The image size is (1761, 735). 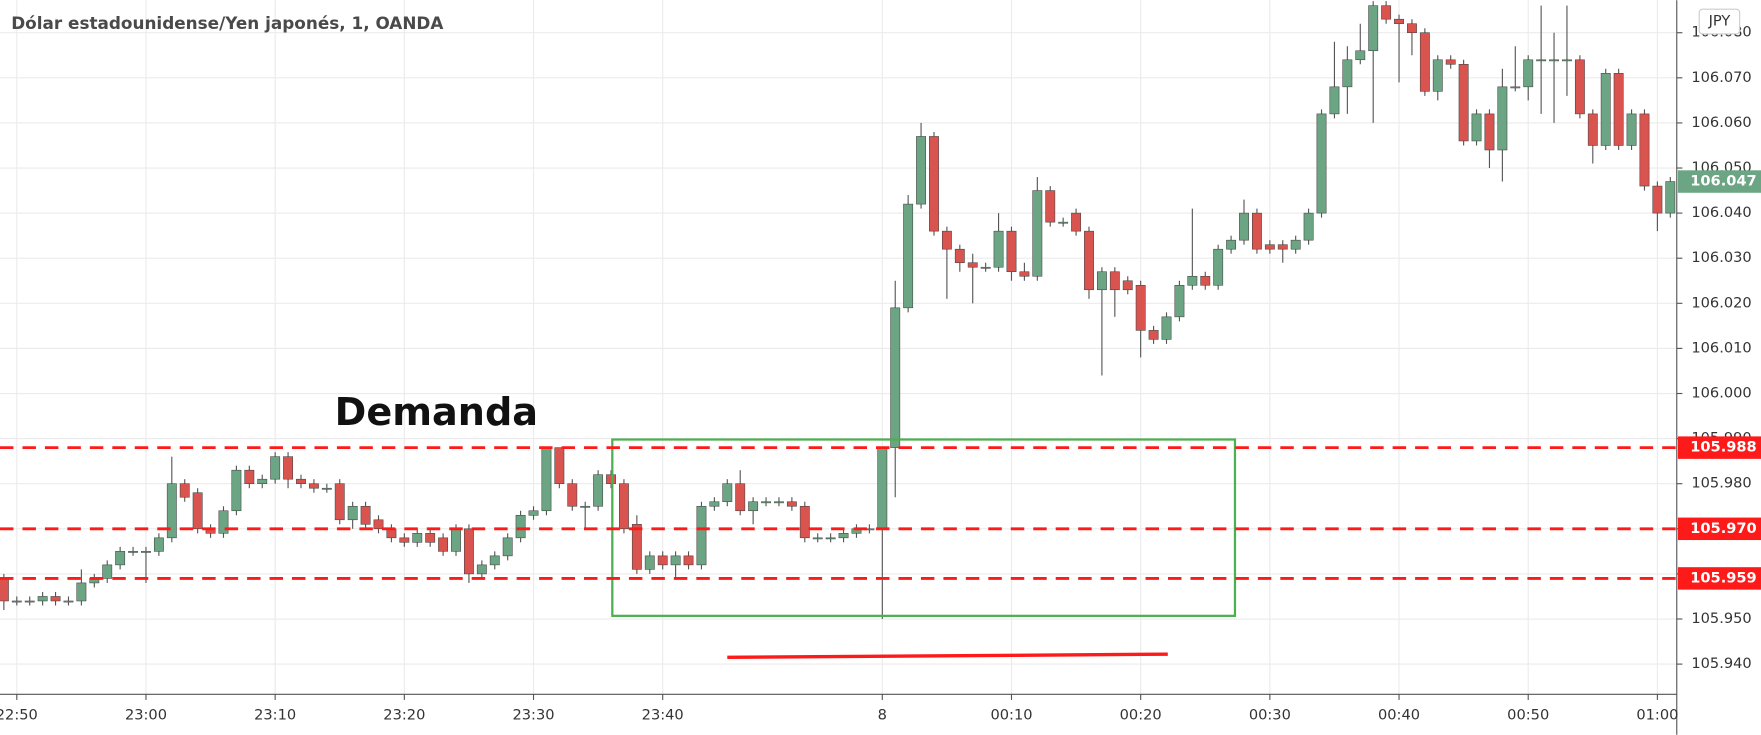 What do you see at coordinates (436, 413) in the screenshot?
I see `annotation: Demanda` at bounding box center [436, 413].